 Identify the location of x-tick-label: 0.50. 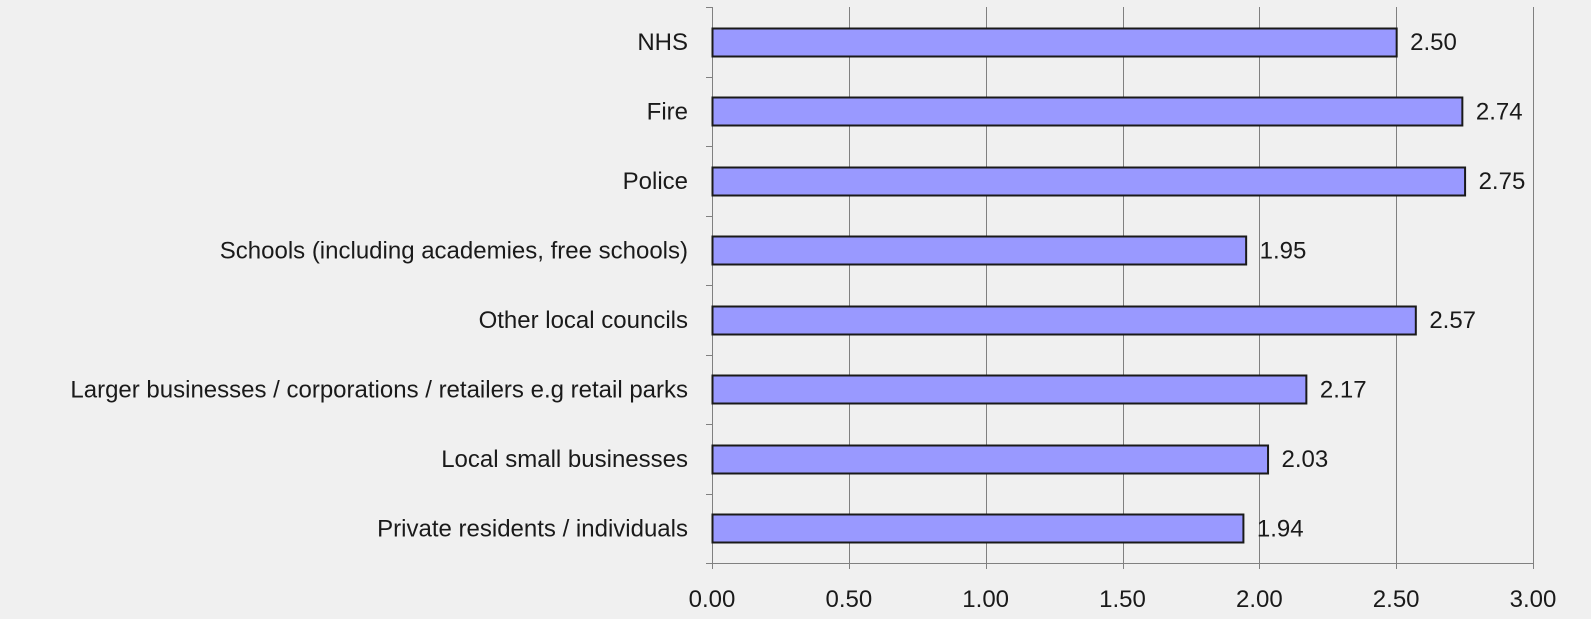
(848, 599).